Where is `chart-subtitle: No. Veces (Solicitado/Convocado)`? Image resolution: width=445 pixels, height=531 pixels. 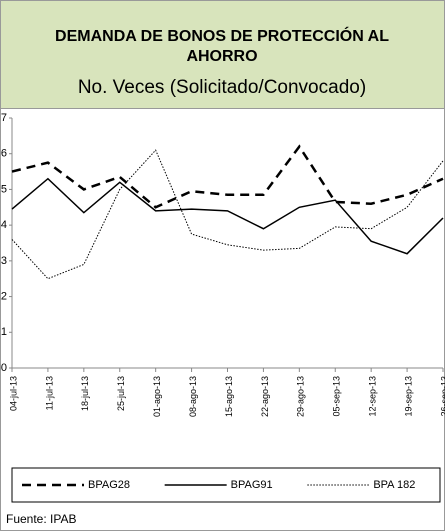
chart-subtitle: No. Veces (Solicitado/Convocado) is located at coordinates (222, 87).